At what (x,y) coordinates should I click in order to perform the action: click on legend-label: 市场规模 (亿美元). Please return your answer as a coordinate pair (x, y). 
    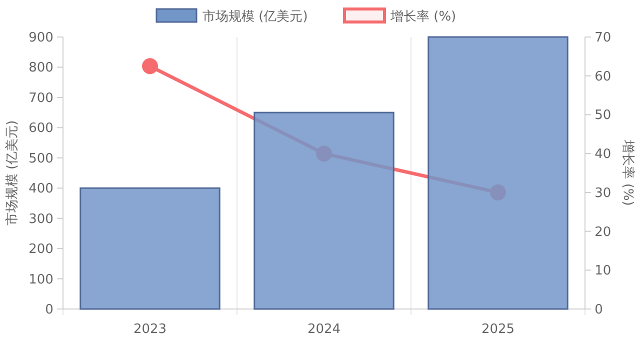
    Looking at the image, I should click on (255, 16).